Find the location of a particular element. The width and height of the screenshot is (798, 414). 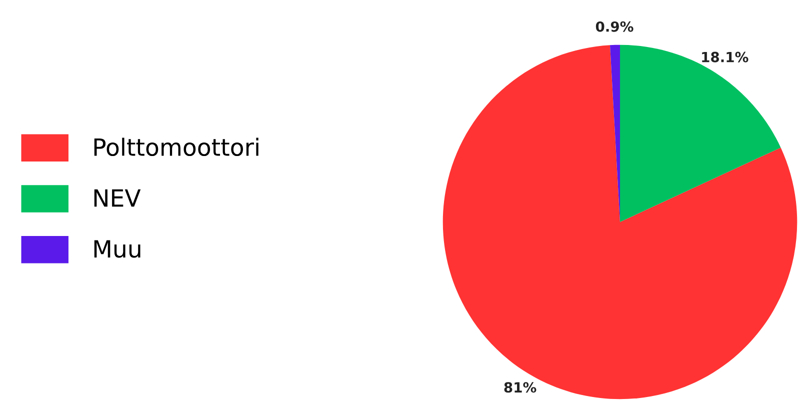

data-label: 18.1% is located at coordinates (725, 57).